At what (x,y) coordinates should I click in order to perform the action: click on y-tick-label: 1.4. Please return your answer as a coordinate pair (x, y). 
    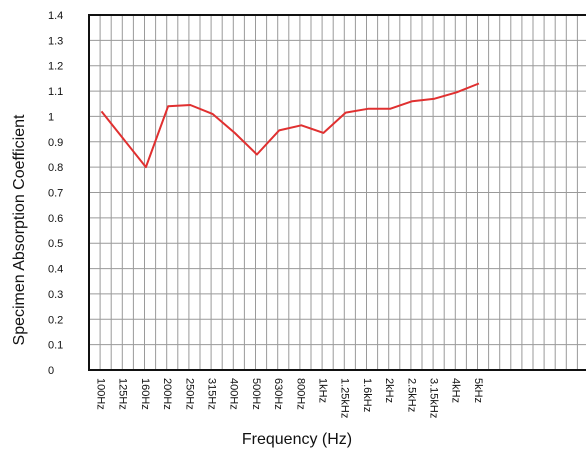
    Looking at the image, I should click on (55, 16).